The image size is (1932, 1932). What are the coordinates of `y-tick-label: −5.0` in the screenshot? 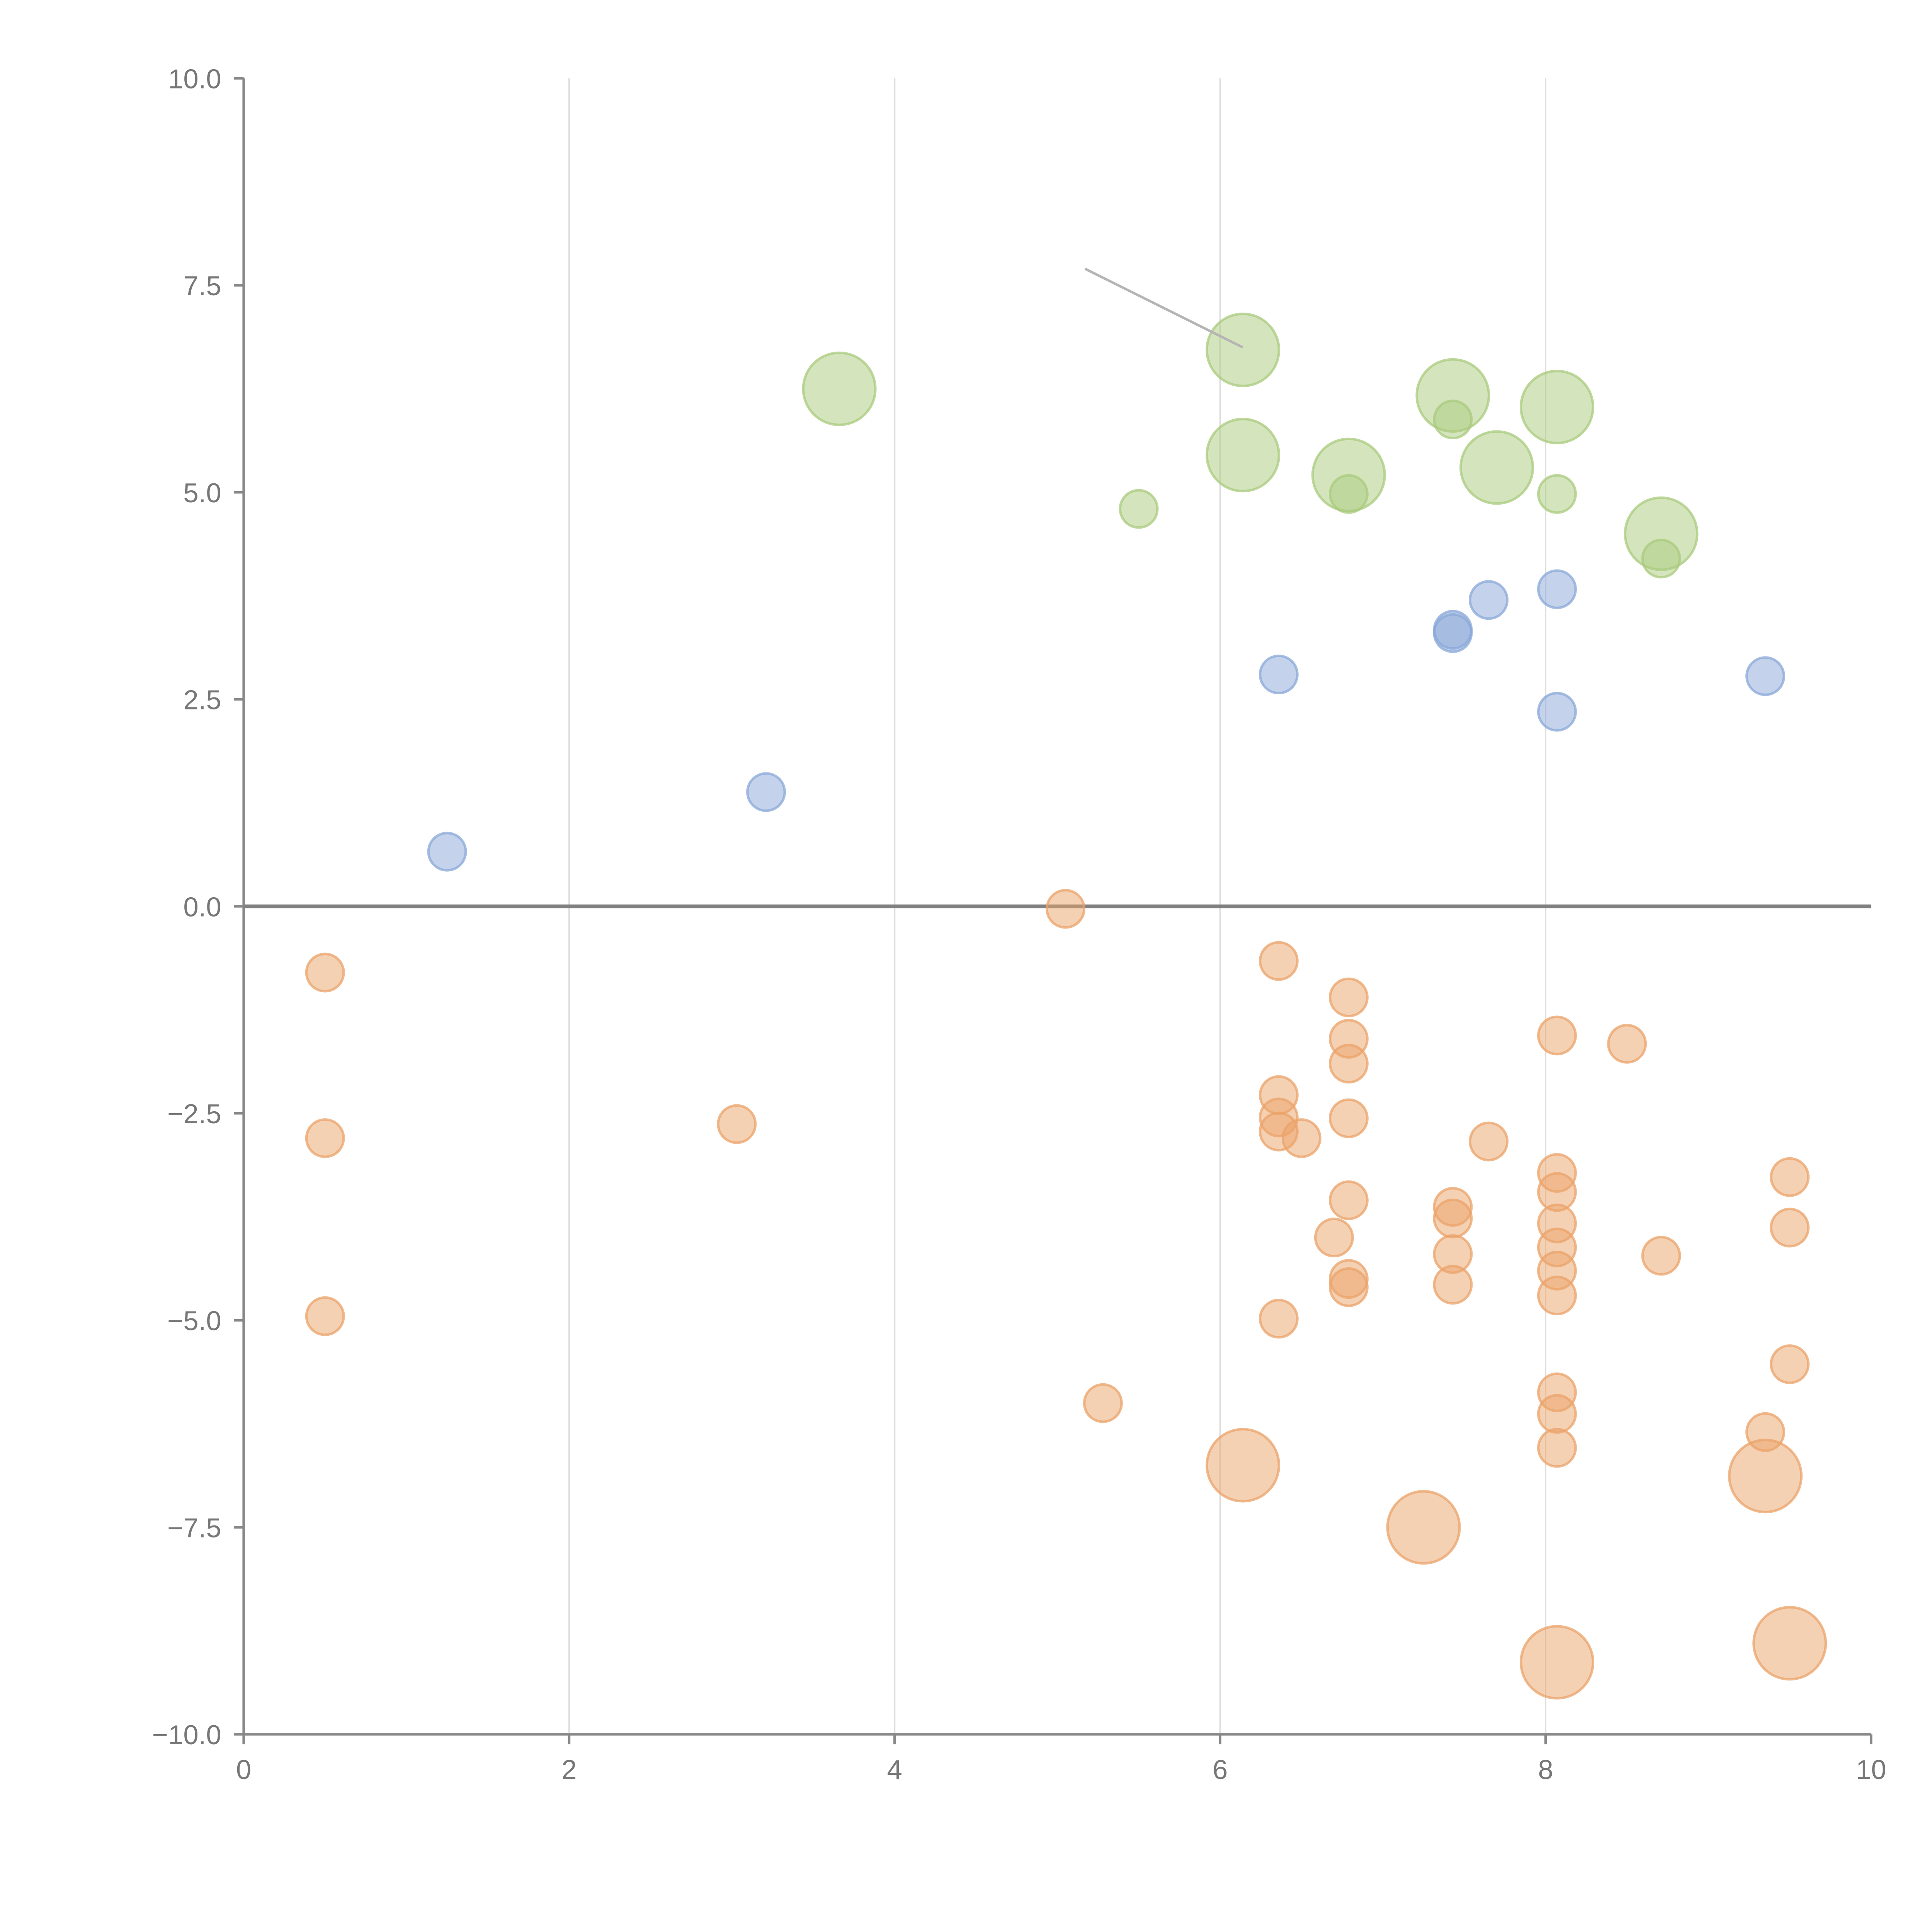 It's located at (194, 1321).